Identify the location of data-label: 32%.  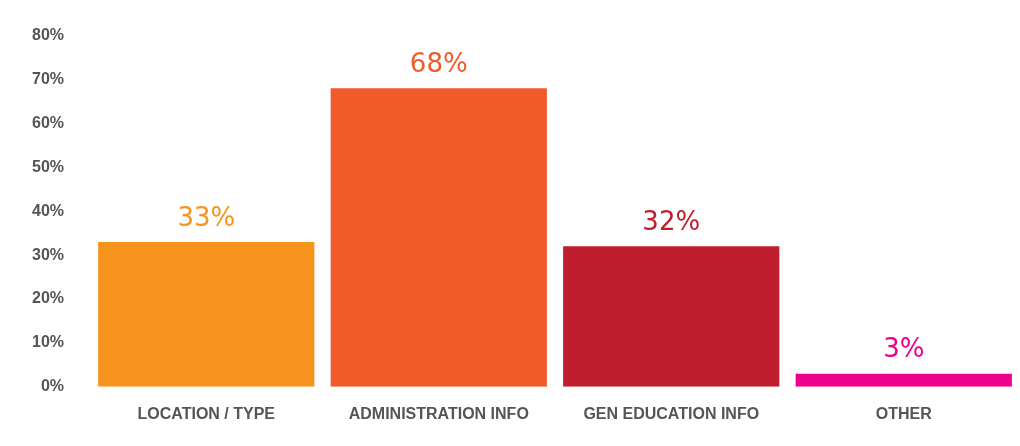
(671, 221).